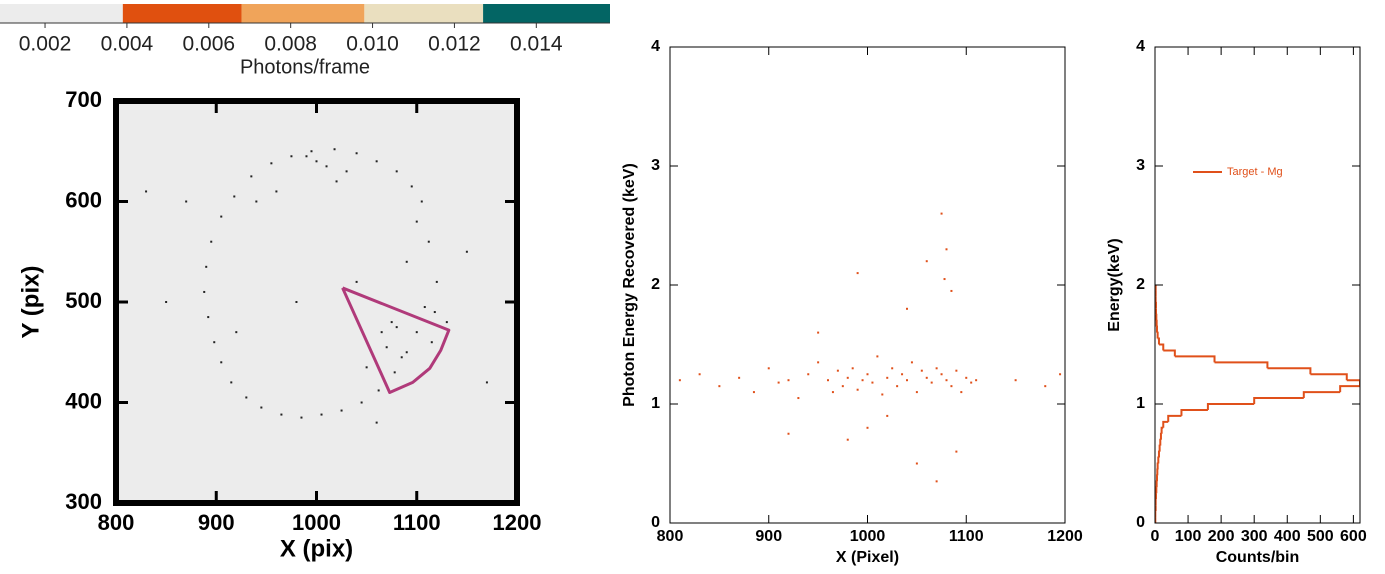  Describe the element at coordinates (1140, 403) in the screenshot. I see `y-tick-label: 1` at that location.